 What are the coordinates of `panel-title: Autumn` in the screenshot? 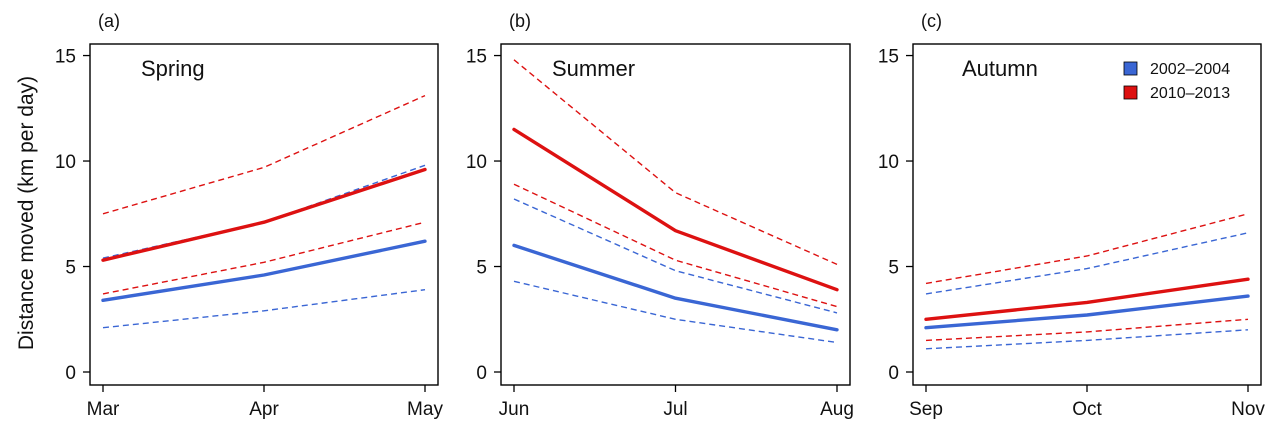 It's located at (1000, 68).